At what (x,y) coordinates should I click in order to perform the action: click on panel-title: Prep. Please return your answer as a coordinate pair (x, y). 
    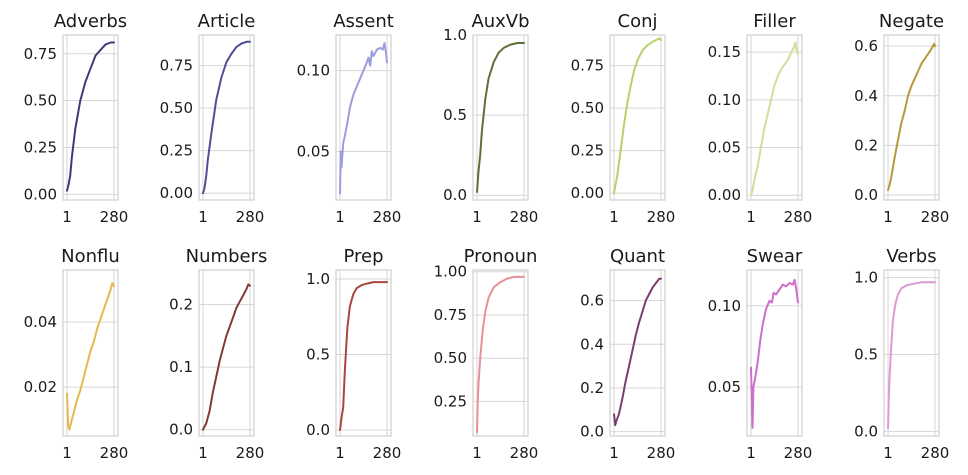
    Looking at the image, I should click on (363, 256).